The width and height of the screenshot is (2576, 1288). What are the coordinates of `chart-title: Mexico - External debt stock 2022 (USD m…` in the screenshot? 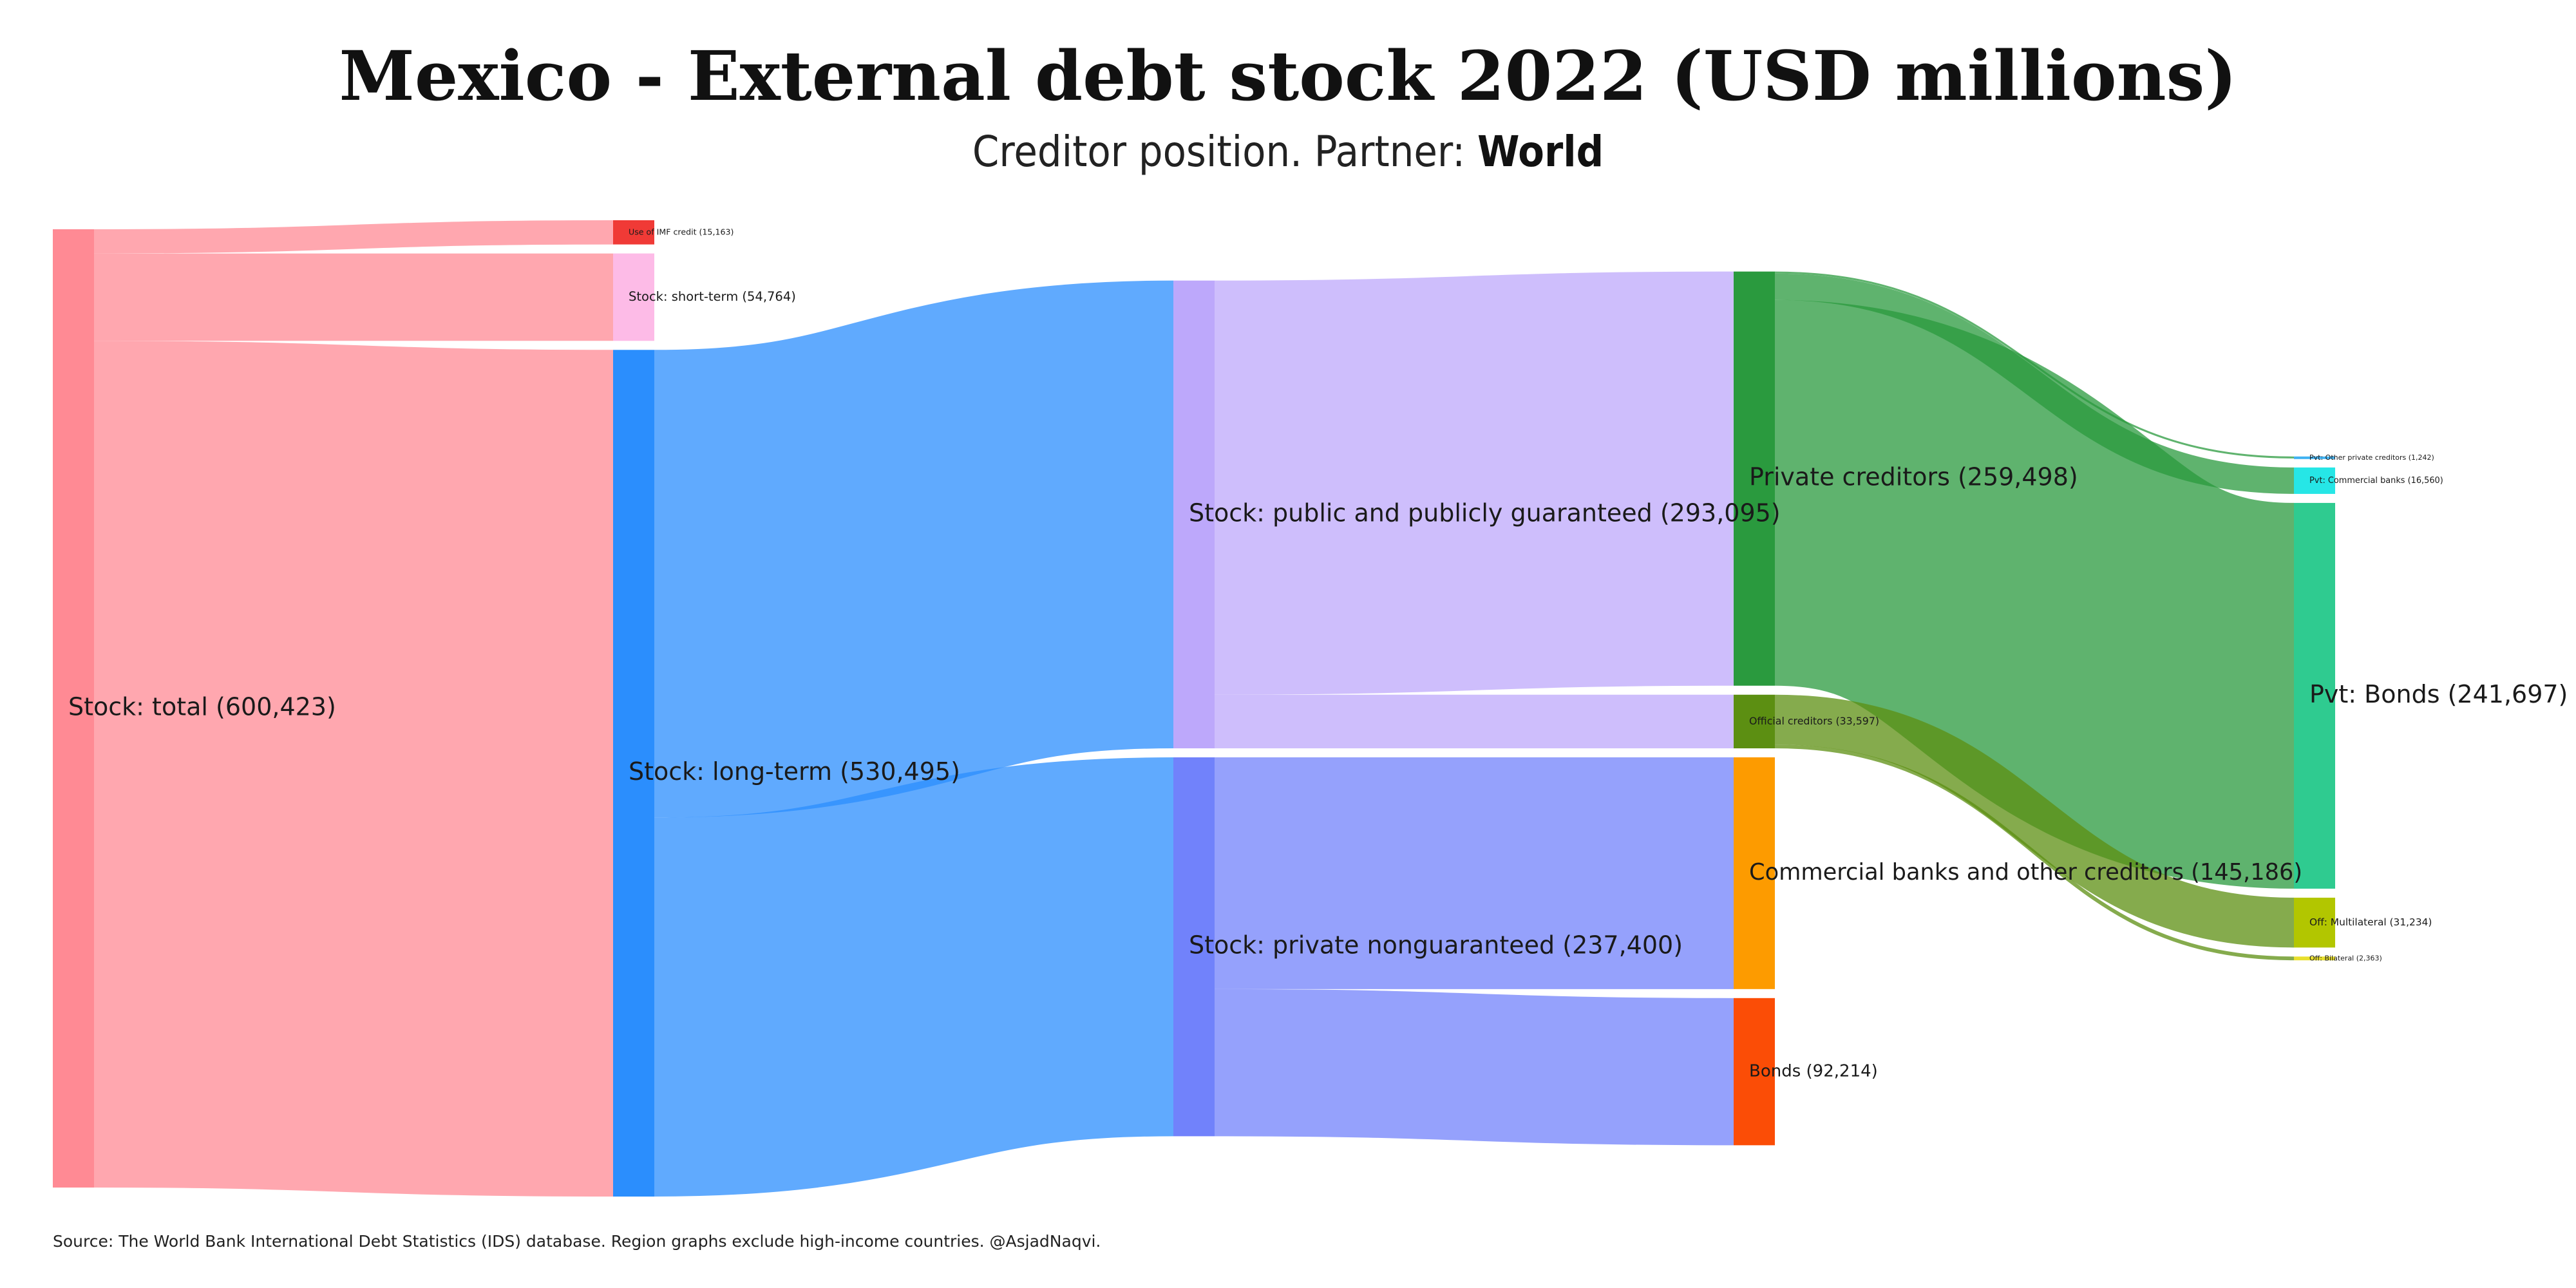 It's located at (1288, 75).